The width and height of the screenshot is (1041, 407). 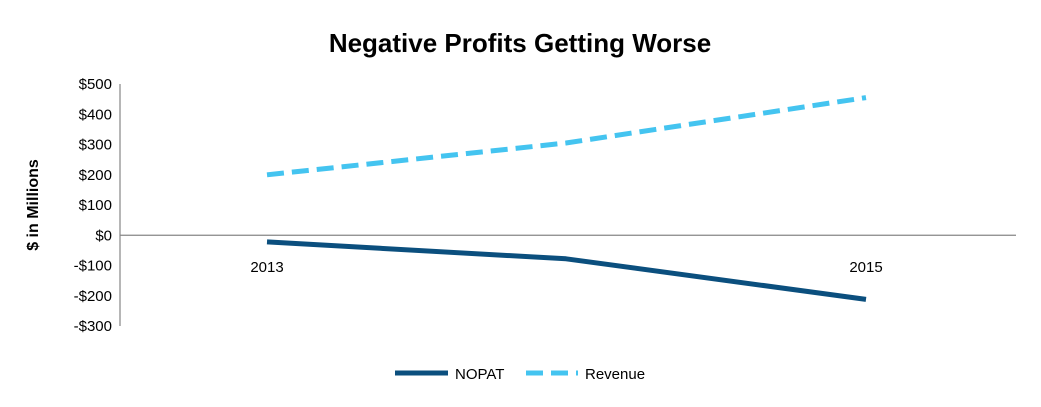 What do you see at coordinates (93, 296) in the screenshot?
I see `y-tick-label: -$200` at bounding box center [93, 296].